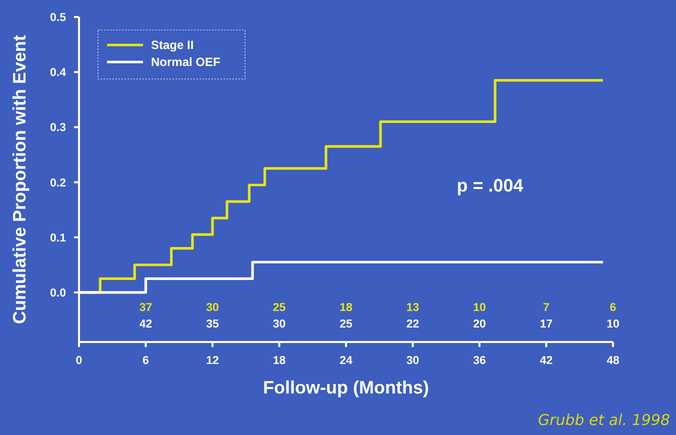 This screenshot has height=435, width=676. I want to click on y-tick-label: 0.0, so click(58, 293).